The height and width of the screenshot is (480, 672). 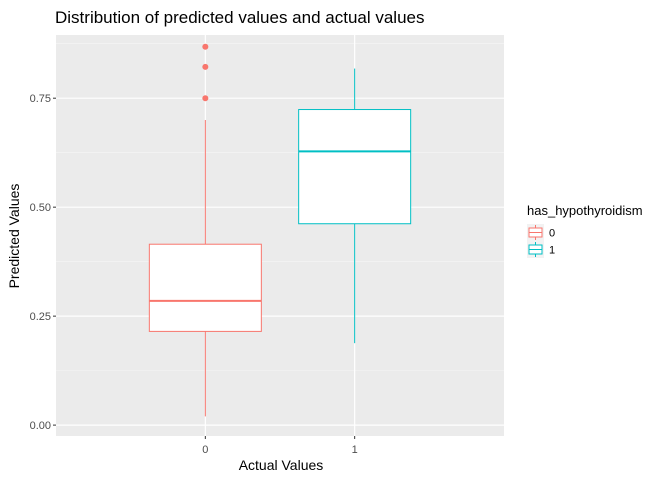 What do you see at coordinates (281, 465) in the screenshot?
I see `x-axis-title: Actual Values` at bounding box center [281, 465].